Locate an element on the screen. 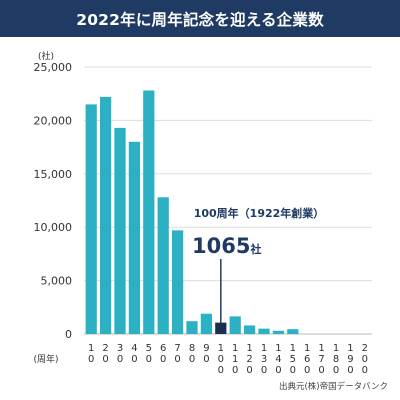  y-tick-label: 20,000 is located at coordinates (53, 120).